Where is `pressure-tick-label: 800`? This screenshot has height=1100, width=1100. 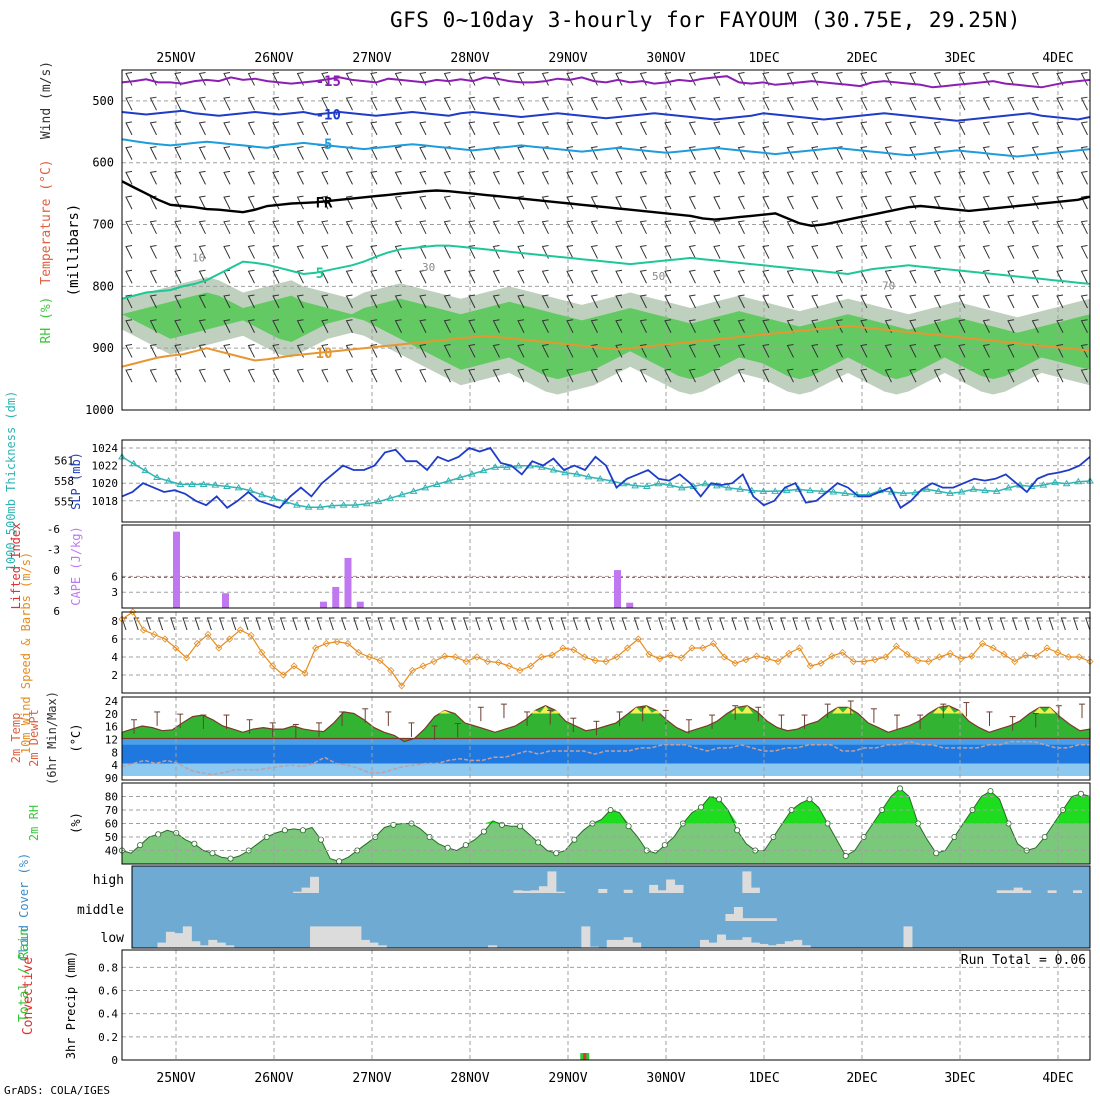
pressure-tick-label: 800 is located at coordinates (103, 286).